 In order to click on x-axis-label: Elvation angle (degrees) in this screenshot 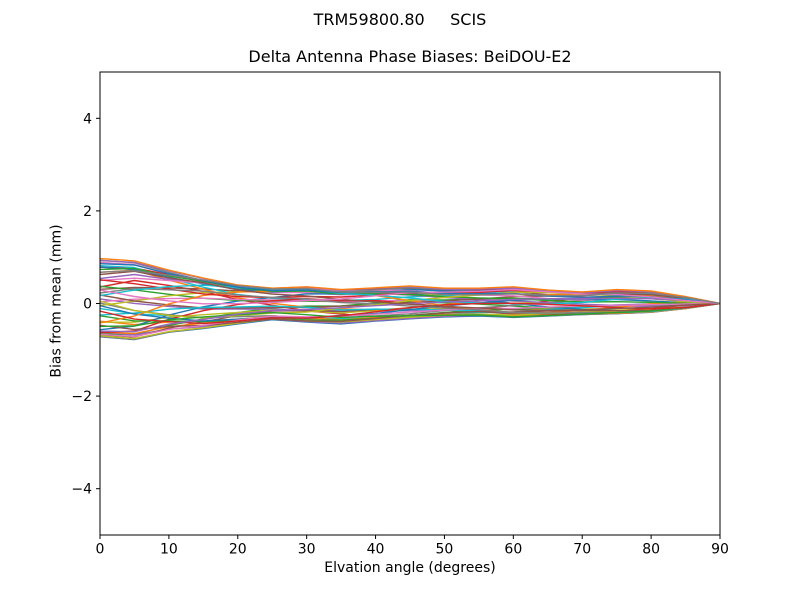, I will do `click(410, 568)`.